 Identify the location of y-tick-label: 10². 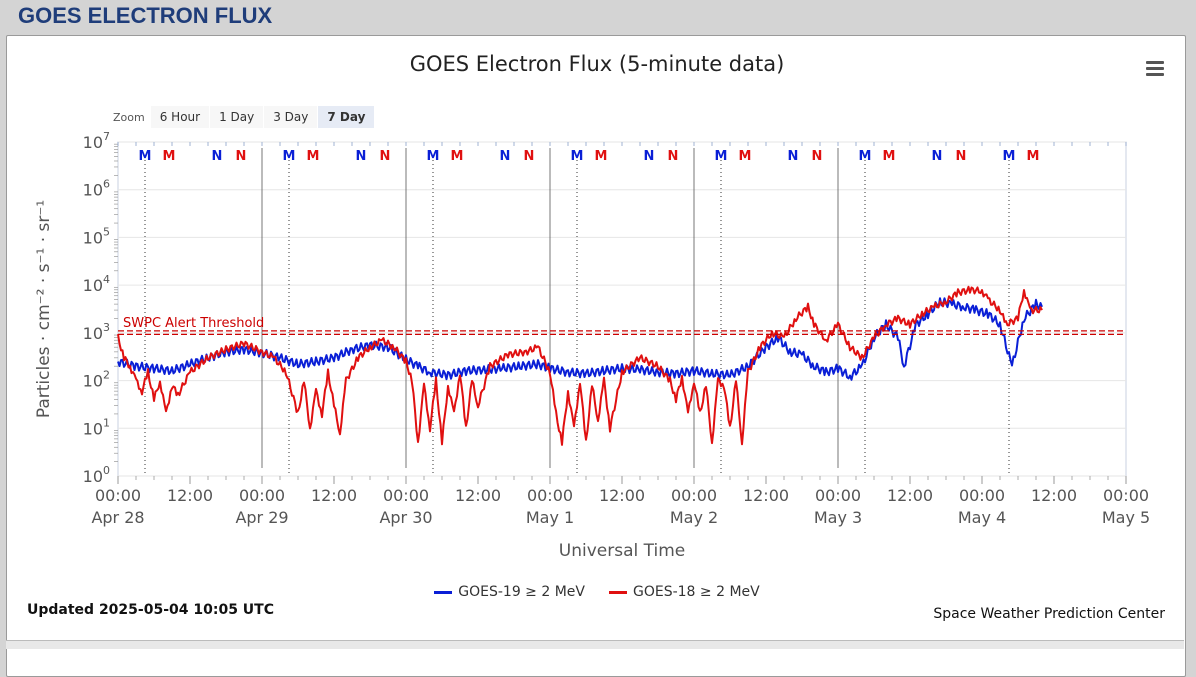
(96, 380).